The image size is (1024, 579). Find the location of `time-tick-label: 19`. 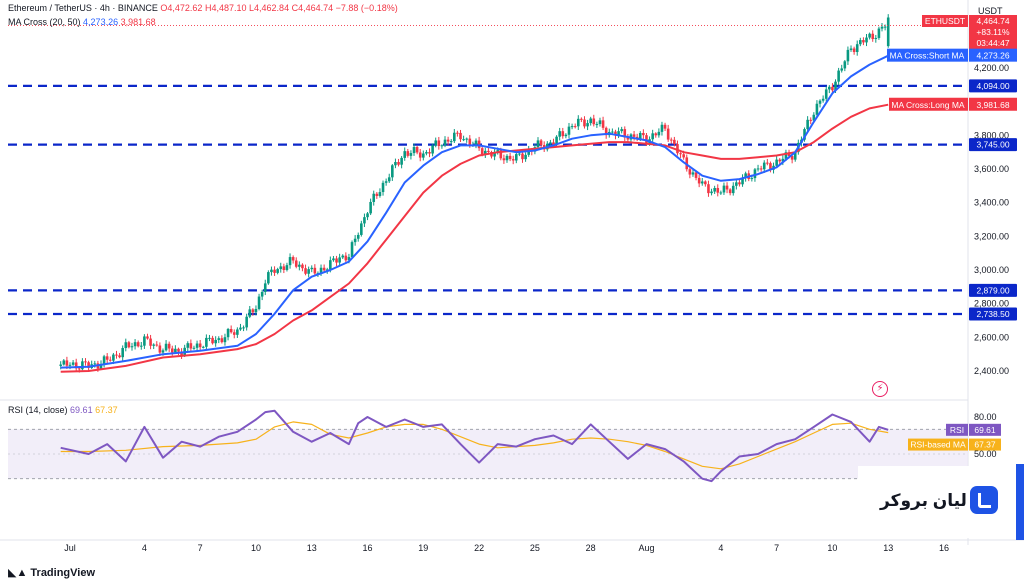

time-tick-label: 19 is located at coordinates (423, 548).